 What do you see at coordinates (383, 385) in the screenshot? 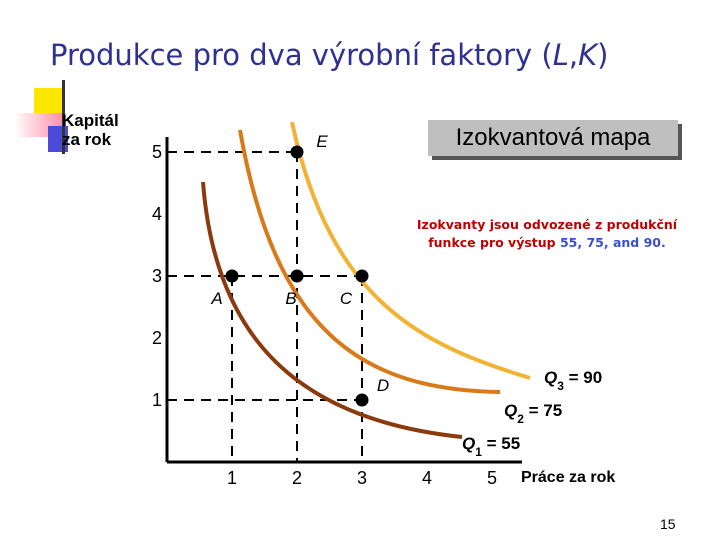
I see `point-label-d: D` at bounding box center [383, 385].